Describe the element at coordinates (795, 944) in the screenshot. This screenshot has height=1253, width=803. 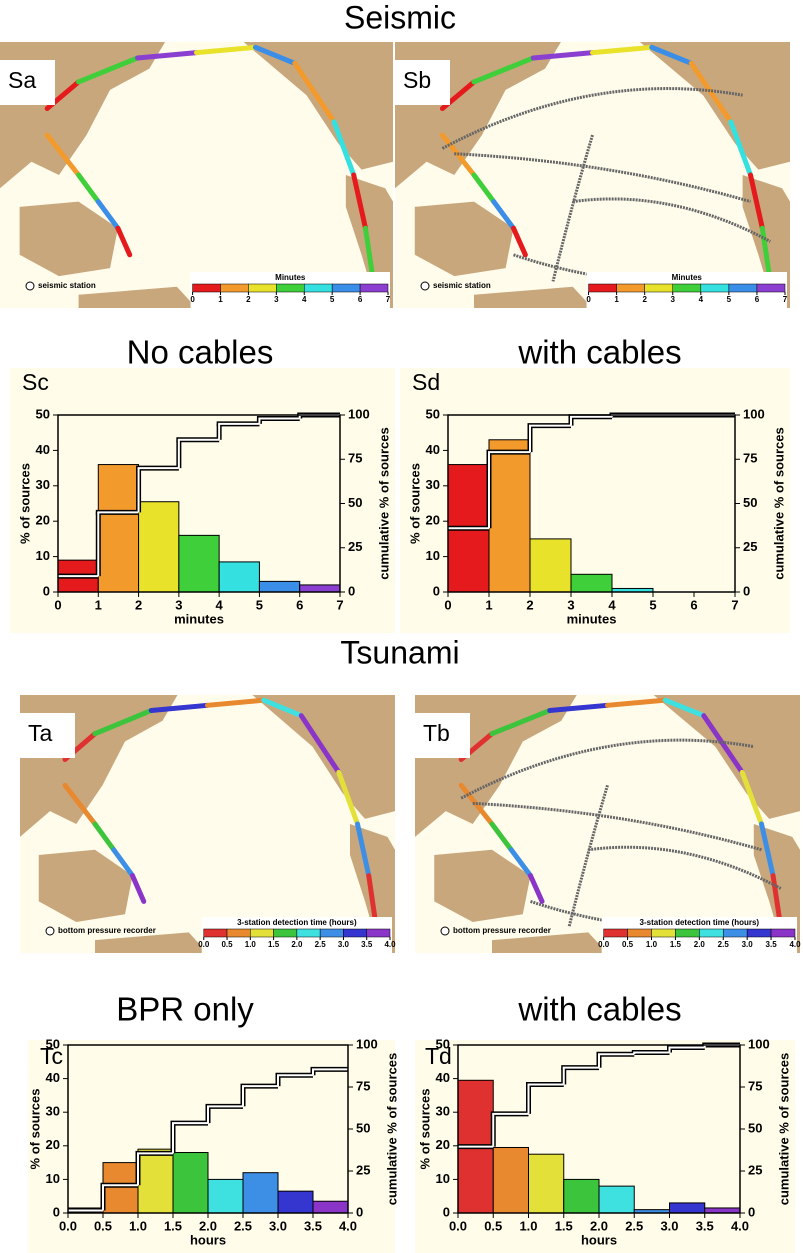
I see `colorbar-tick-label: 4.0` at that location.